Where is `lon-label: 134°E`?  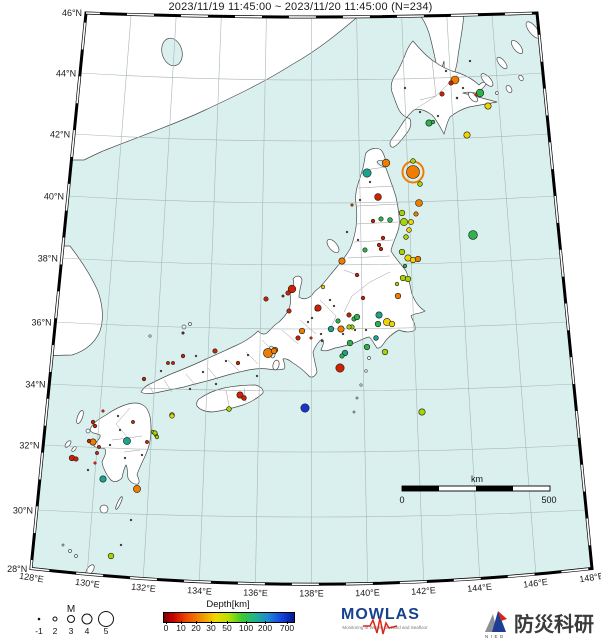 lon-label: 134°E is located at coordinates (199, 591).